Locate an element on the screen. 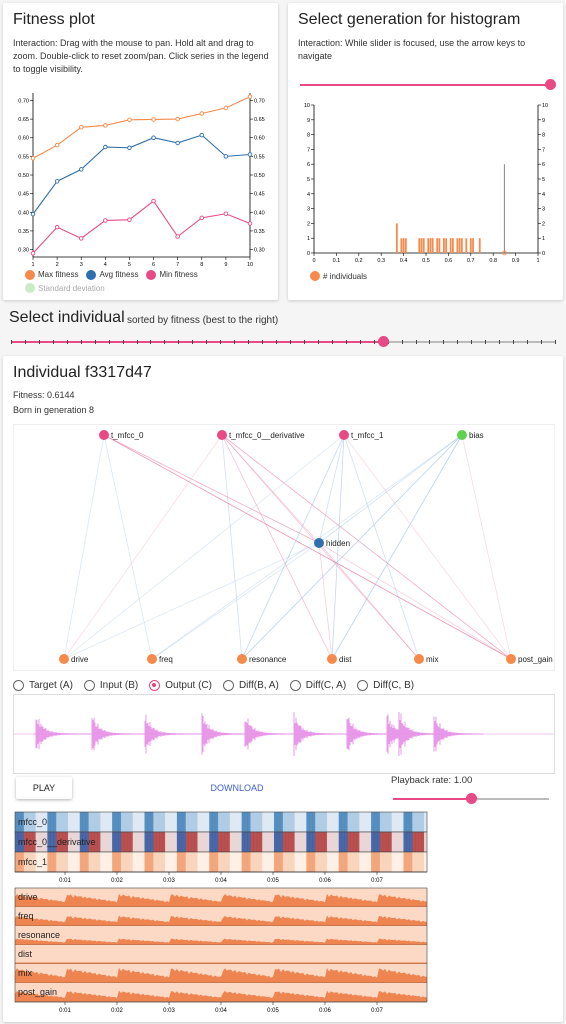 Image resolution: width=566 pixels, height=1024 pixels. playback-rate-track-inactive is located at coordinates (510, 799).